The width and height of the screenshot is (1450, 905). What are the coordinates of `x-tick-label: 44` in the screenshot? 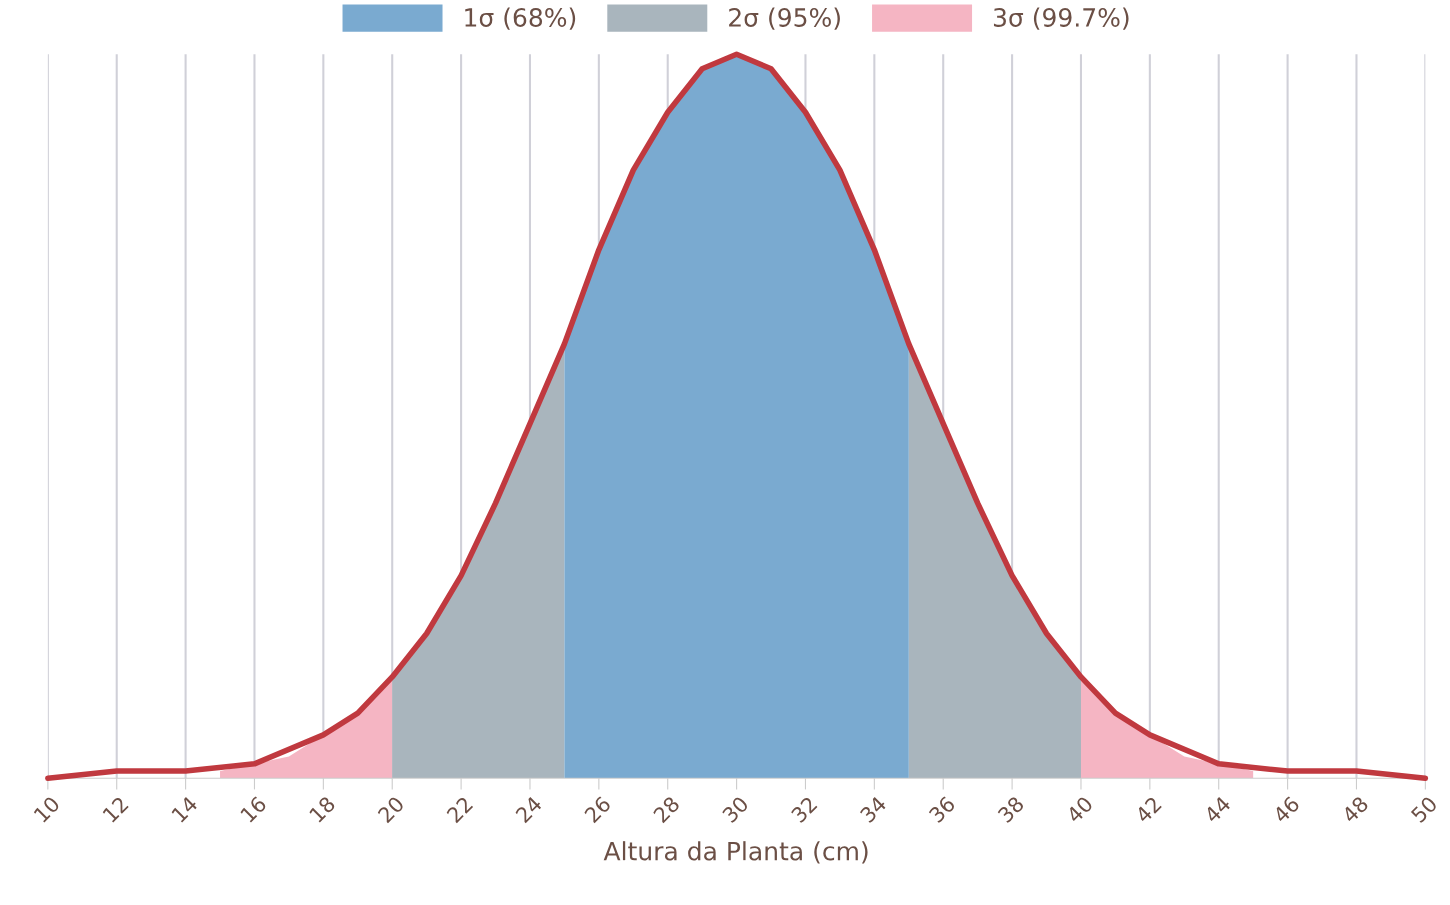 It's located at (1217, 809).